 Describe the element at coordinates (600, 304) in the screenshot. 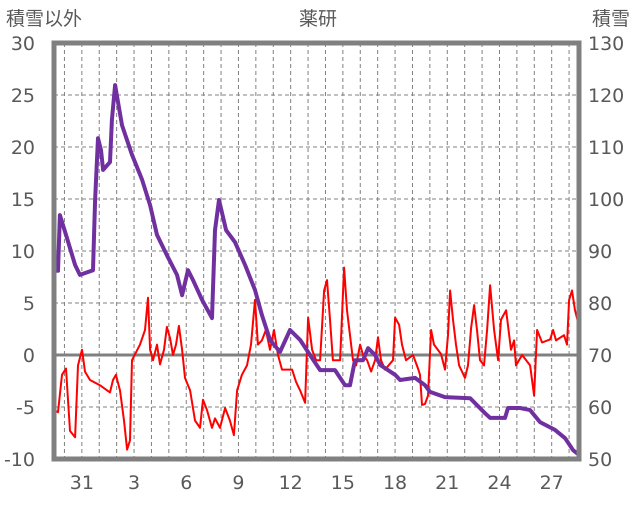

I see `right-tick-label: 80` at that location.